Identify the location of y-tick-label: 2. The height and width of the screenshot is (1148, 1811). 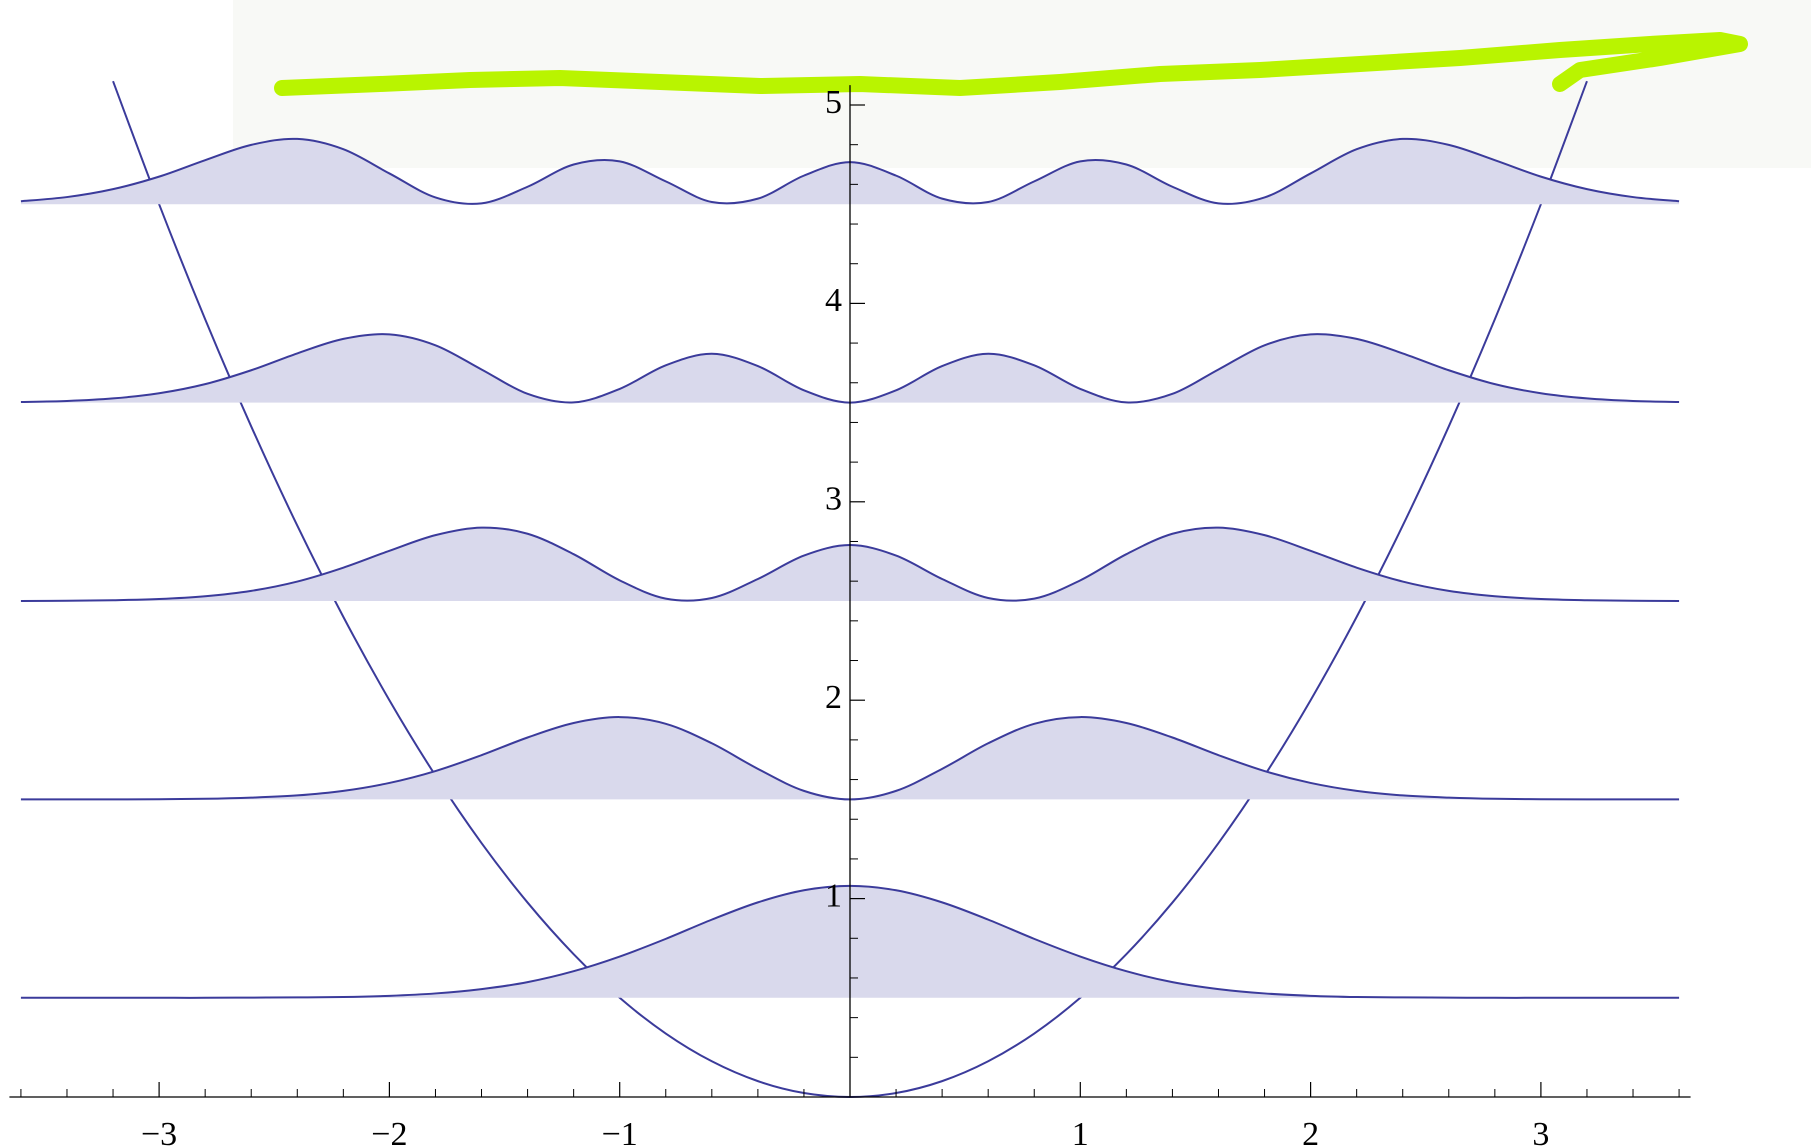
(833, 697).